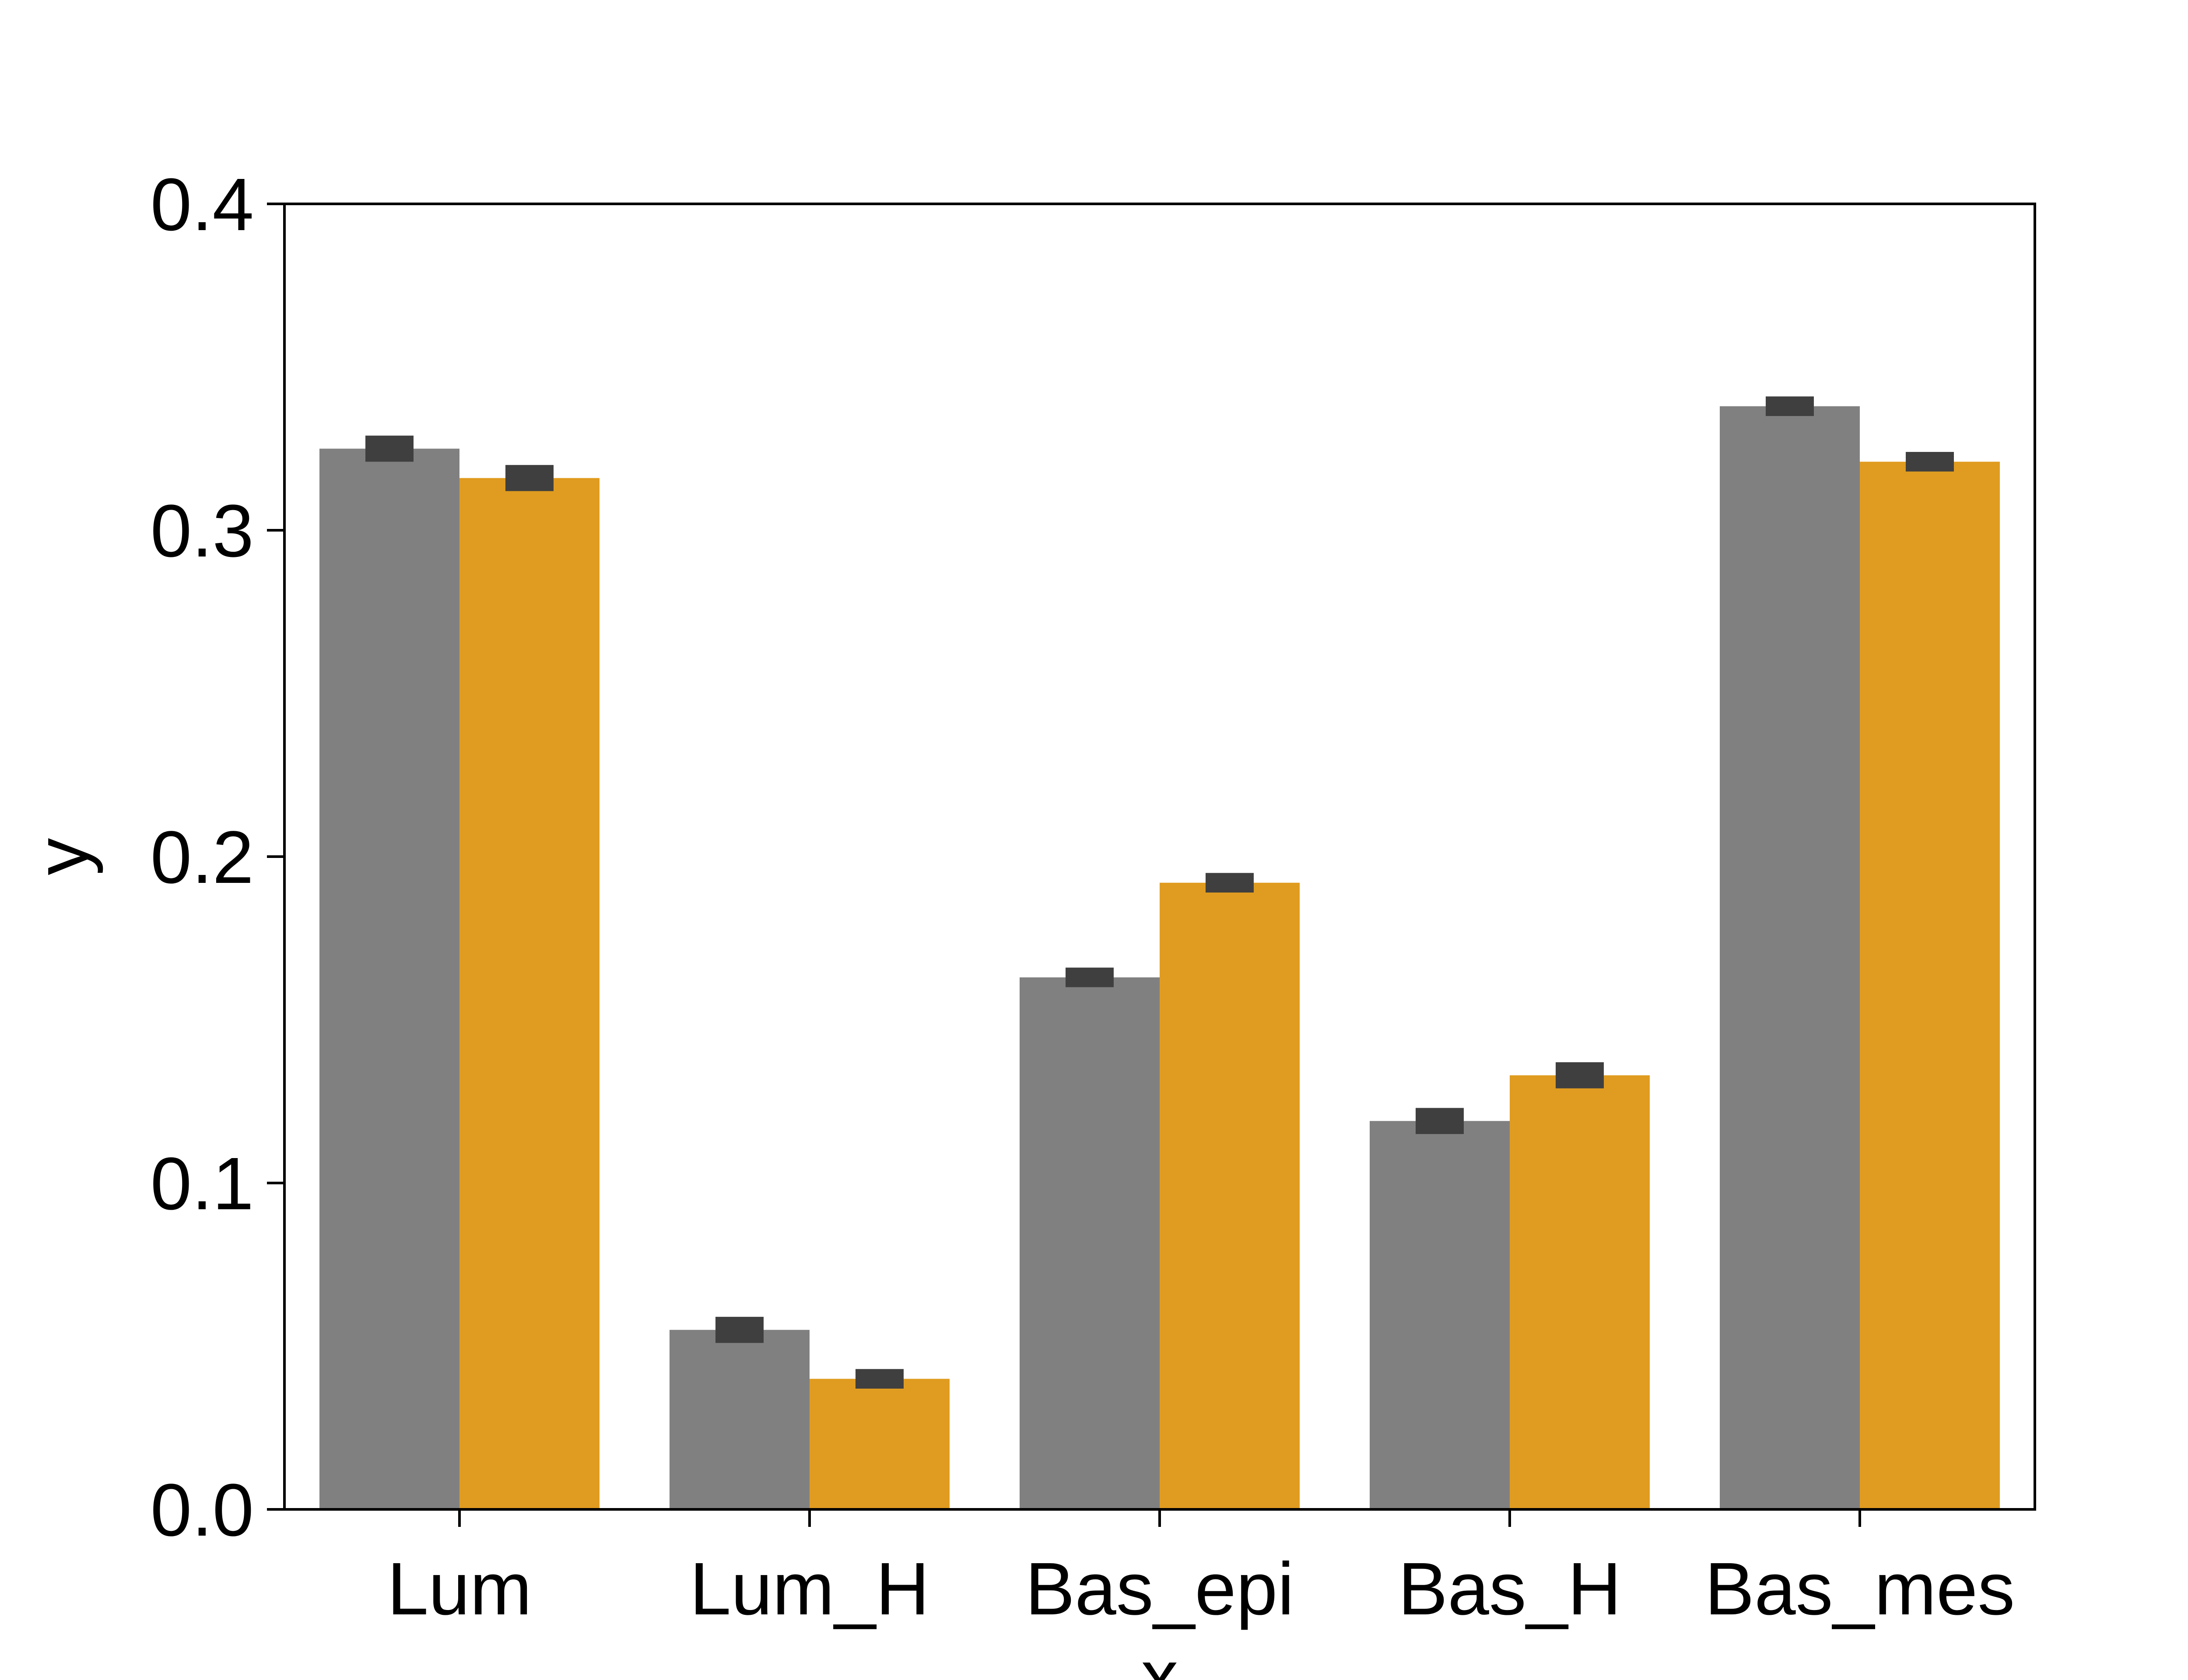  I want to click on x-axis: Lum Lum_H Bas_epi Bas_H Bas_mes, so click(1201, 1570).